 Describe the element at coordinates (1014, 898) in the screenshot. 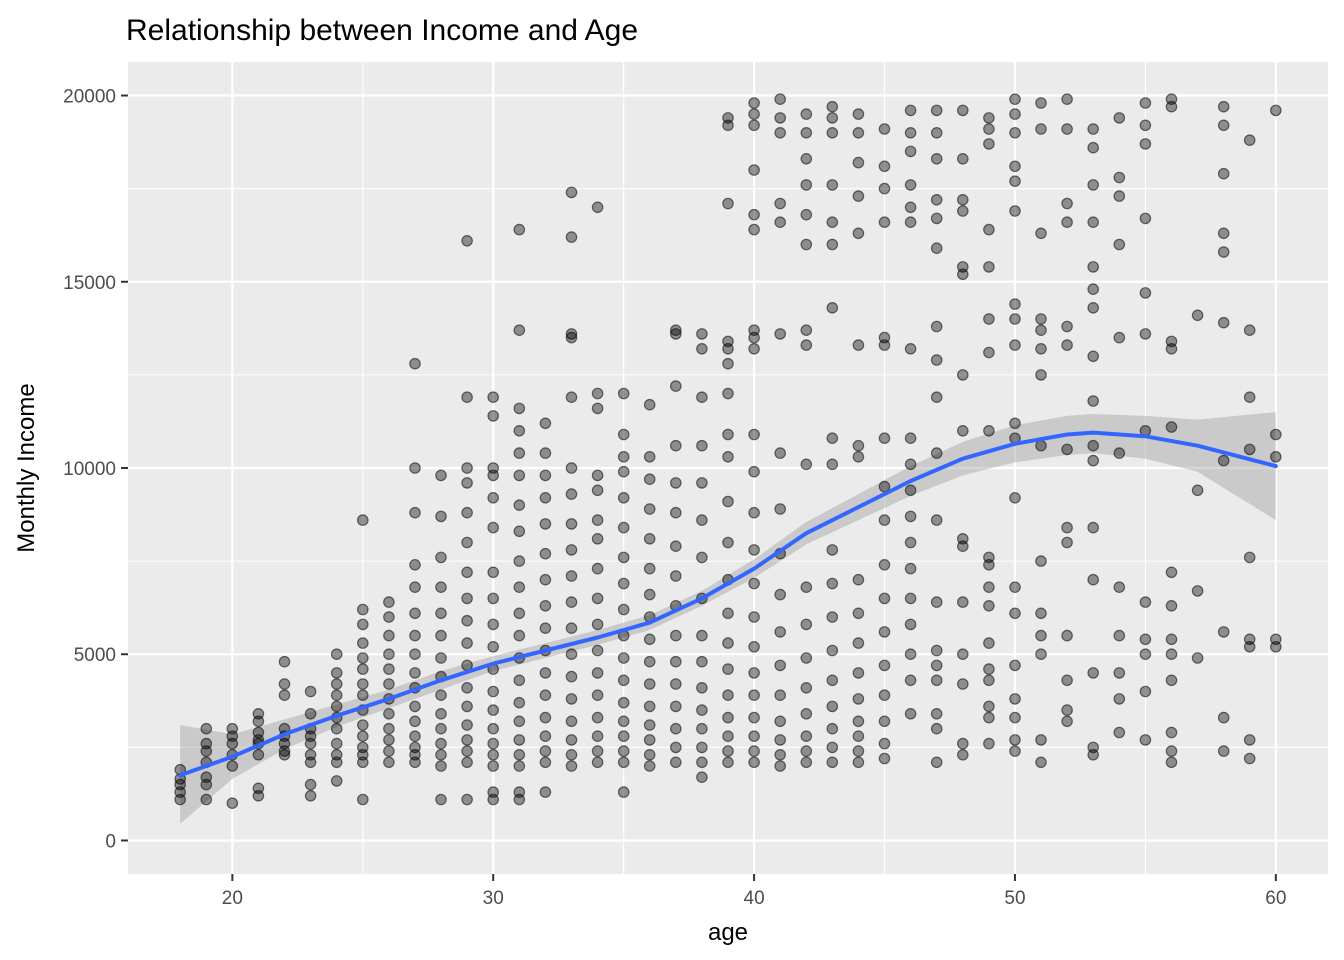

I see `x-tick-label: 50` at that location.